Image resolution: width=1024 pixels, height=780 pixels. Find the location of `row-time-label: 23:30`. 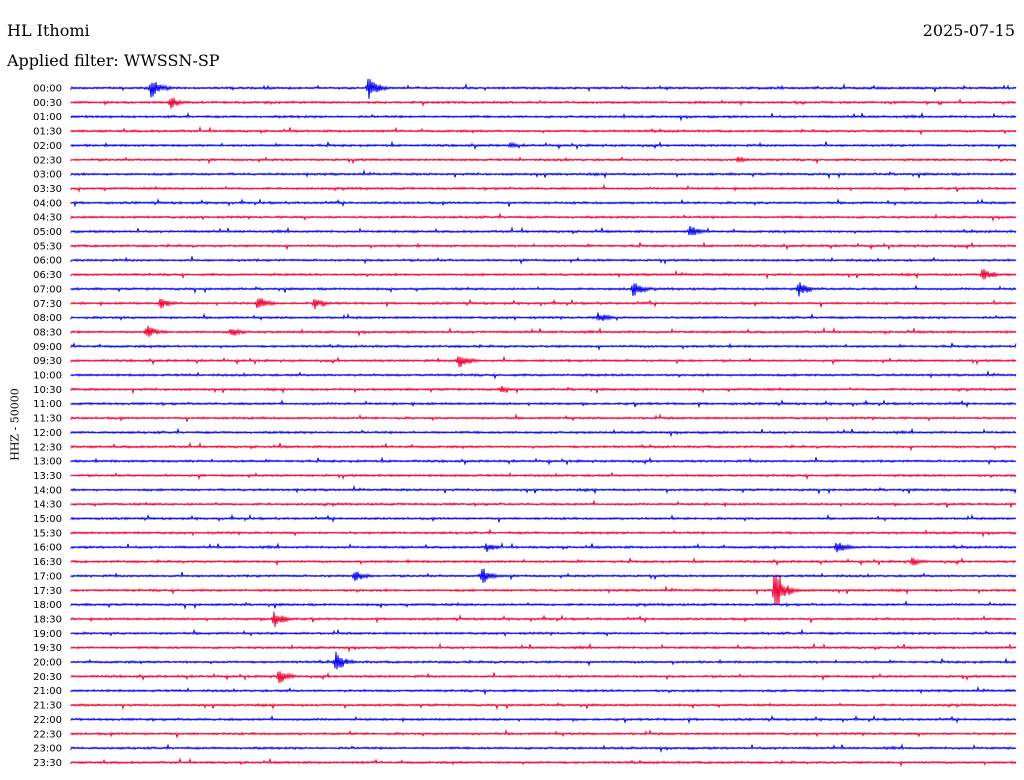

row-time-label: 23:30 is located at coordinates (47, 763).